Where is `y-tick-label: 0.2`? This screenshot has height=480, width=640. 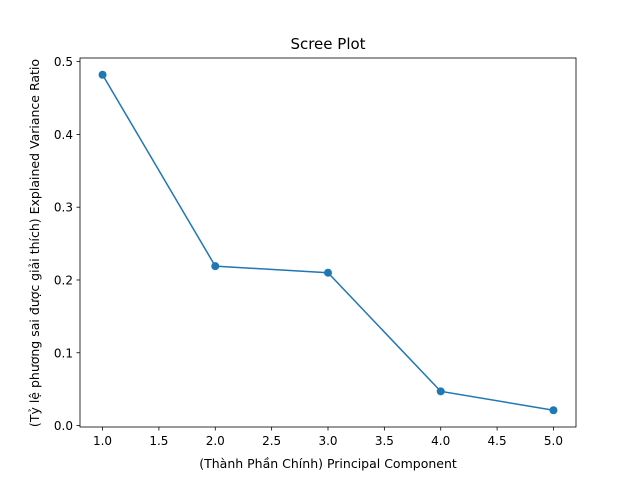
y-tick-label: 0.2 is located at coordinates (63, 280).